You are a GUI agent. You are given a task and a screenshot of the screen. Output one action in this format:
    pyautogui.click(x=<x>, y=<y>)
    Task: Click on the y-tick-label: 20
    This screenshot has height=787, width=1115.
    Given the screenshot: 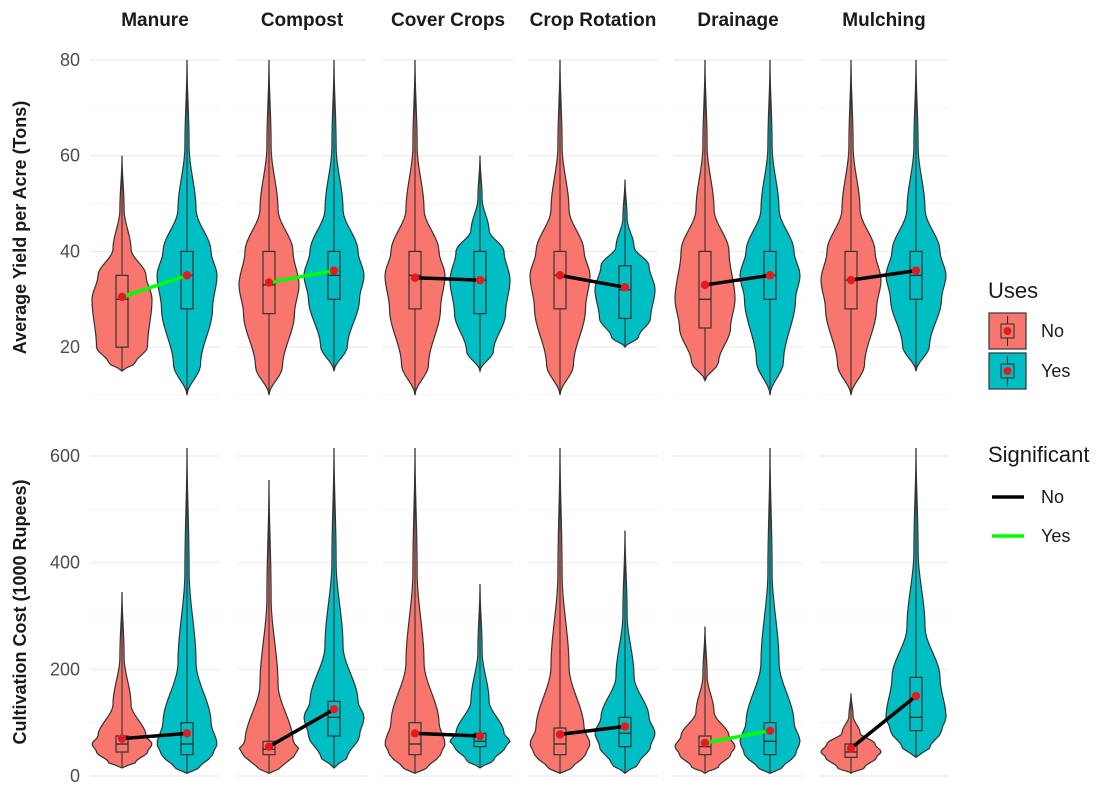 What is the action you would take?
    pyautogui.click(x=70, y=347)
    